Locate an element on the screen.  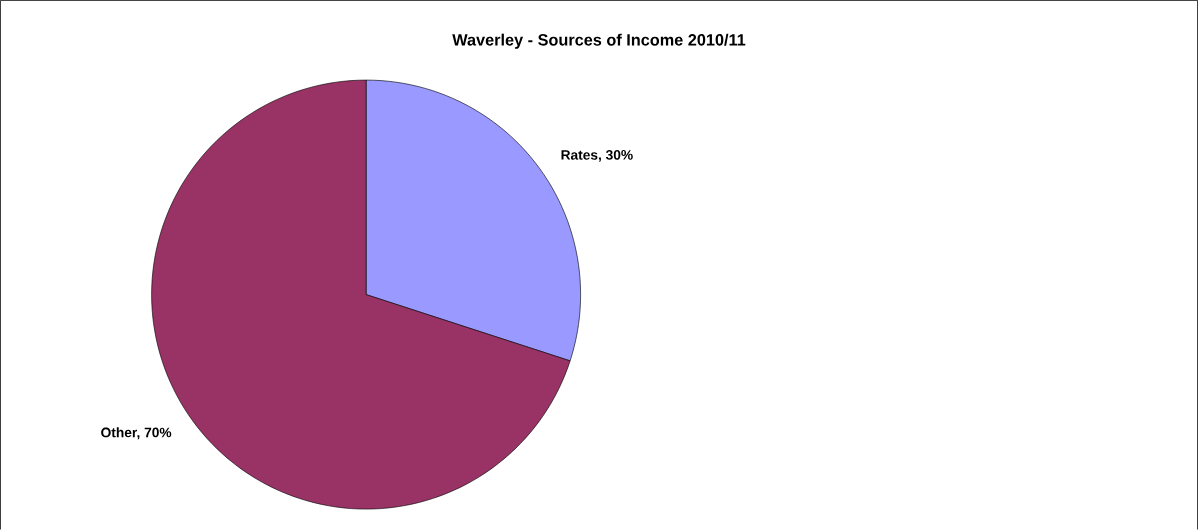
slice-label: Rates, 30% is located at coordinates (597, 156).